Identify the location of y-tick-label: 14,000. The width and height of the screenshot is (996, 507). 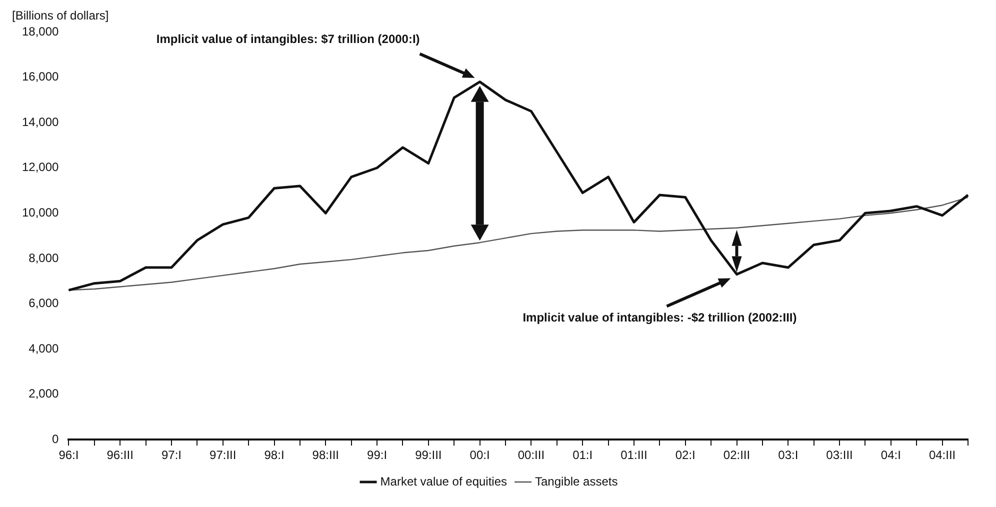
(41, 121).